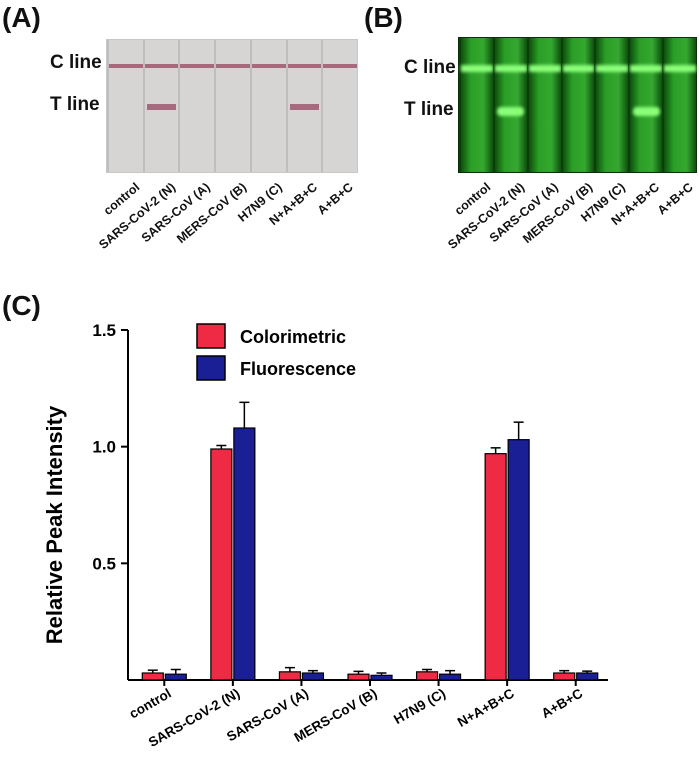  I want to click on x-tick-label: H7N9 (C), so click(419, 706).